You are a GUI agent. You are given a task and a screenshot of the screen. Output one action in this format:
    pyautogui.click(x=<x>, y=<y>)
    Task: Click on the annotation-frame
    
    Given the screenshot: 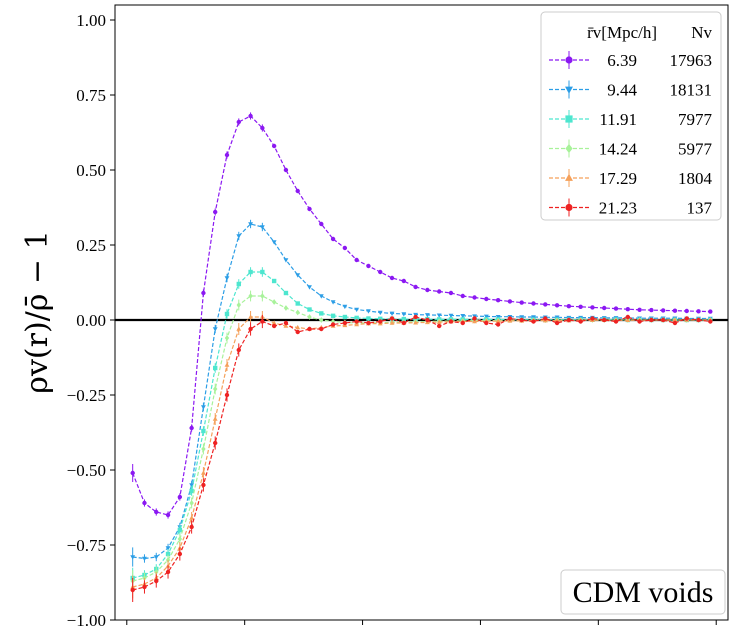 What is the action you would take?
    pyautogui.click(x=643, y=592)
    